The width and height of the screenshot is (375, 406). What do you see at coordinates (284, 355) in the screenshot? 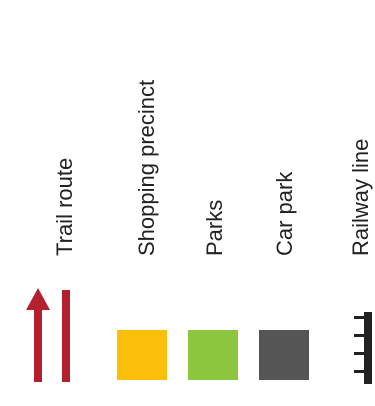
I see `car-park-swatch` at bounding box center [284, 355].